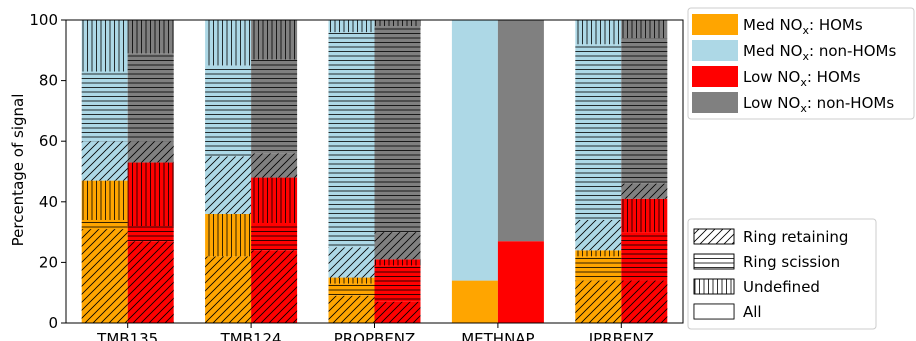 The width and height of the screenshot is (916, 341). I want to click on legend-series-label: Med NOx: non-HOMs, so click(819, 52).